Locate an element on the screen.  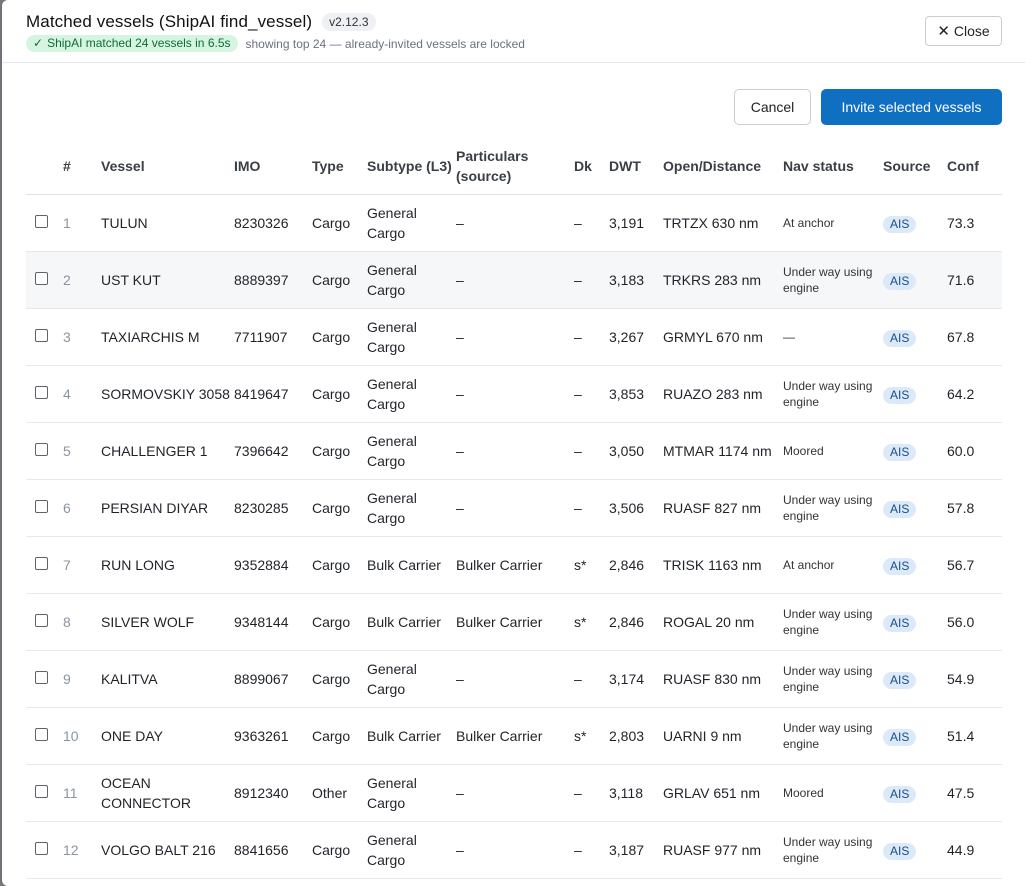
vessel-name: UST KUT is located at coordinates (167, 280).